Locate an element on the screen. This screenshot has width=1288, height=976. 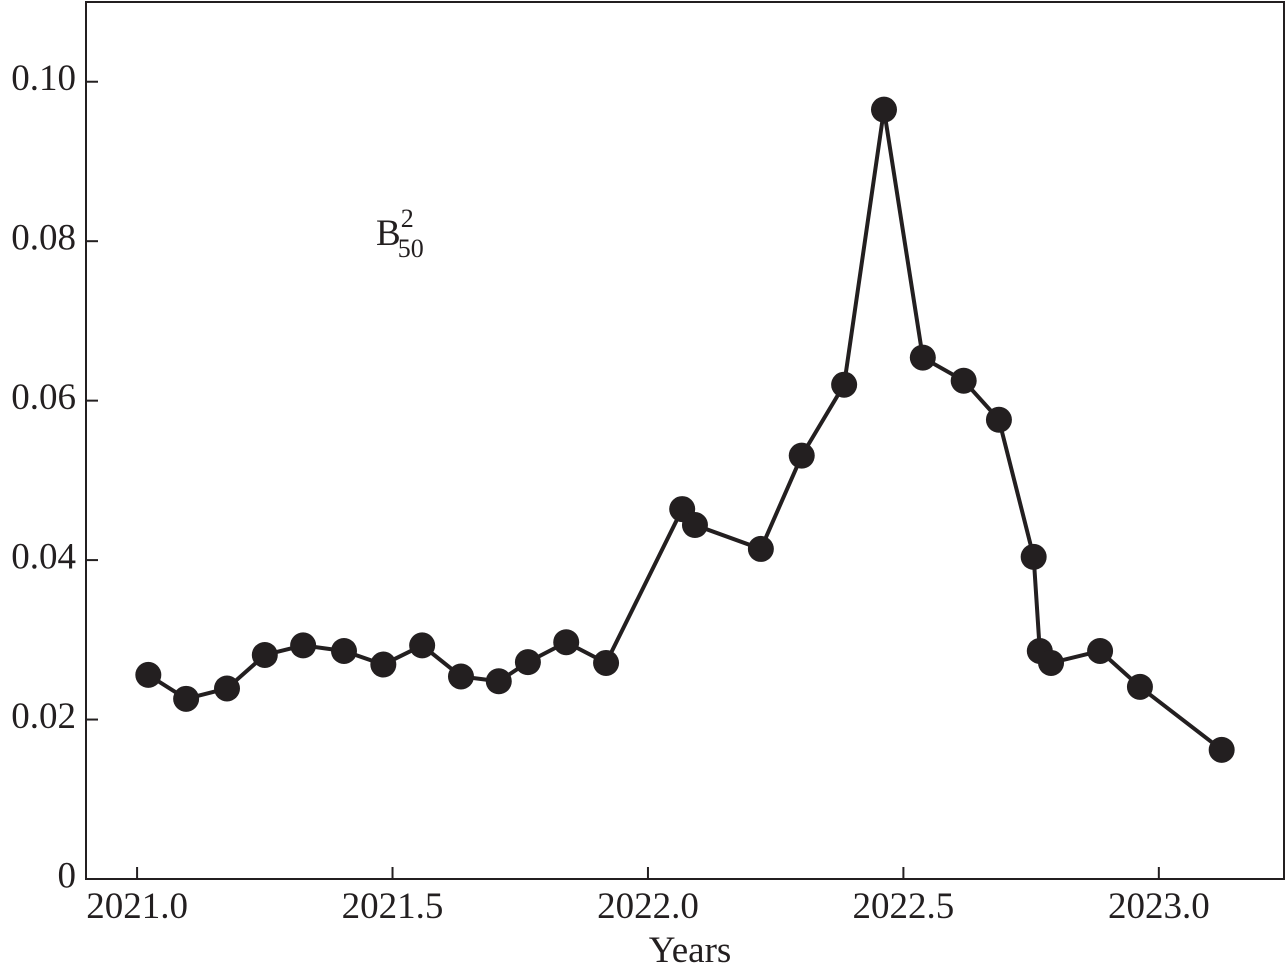
y-tick-label: 0.04 is located at coordinates (43, 557).